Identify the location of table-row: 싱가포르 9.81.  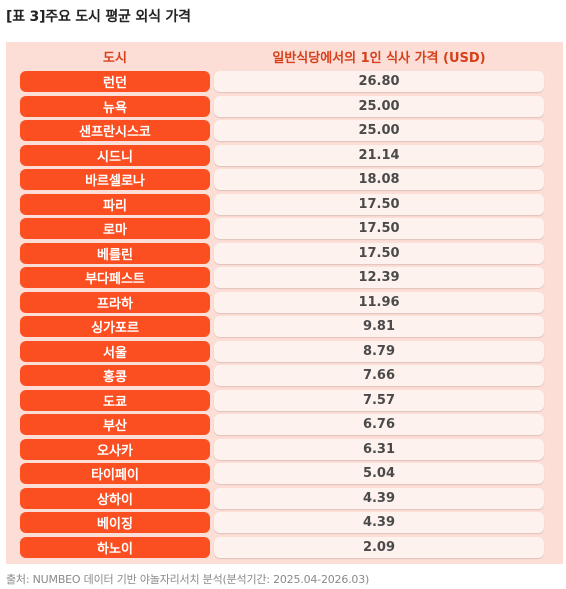
(283, 328).